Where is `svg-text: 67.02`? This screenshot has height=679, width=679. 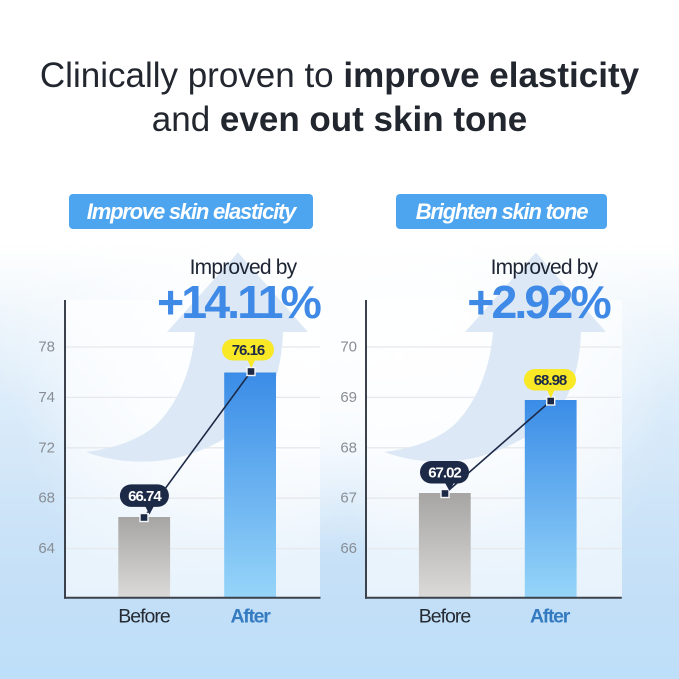 svg-text: 67.02 is located at coordinates (444, 473).